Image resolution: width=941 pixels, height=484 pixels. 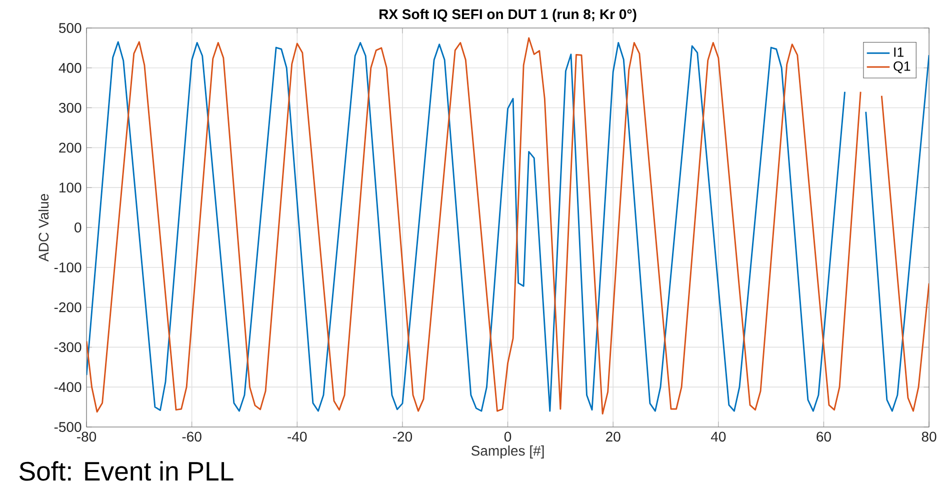 I want to click on text: Soft: Event in PLL, so click(x=126, y=471).